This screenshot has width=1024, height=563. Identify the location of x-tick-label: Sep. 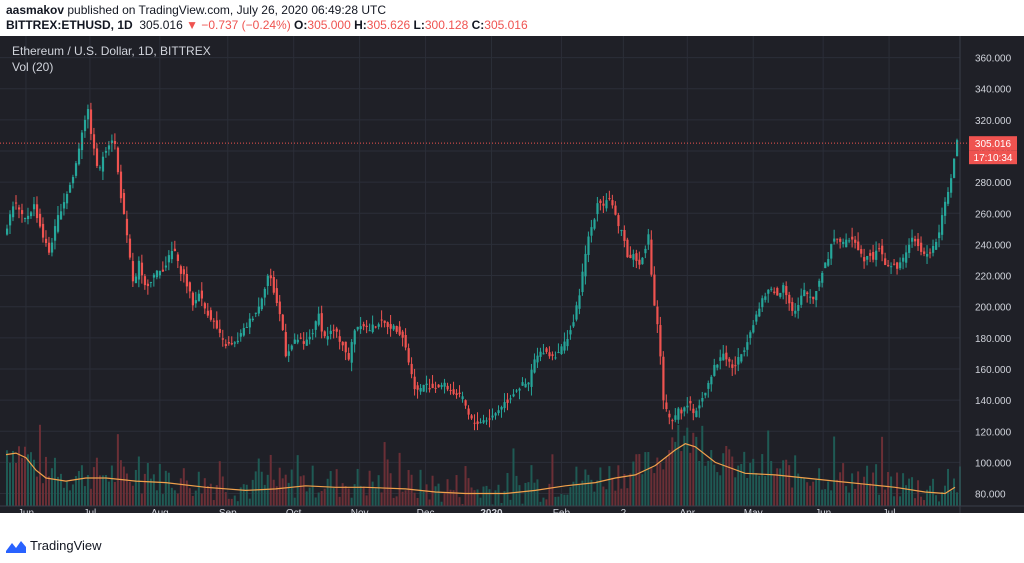
(228, 510).